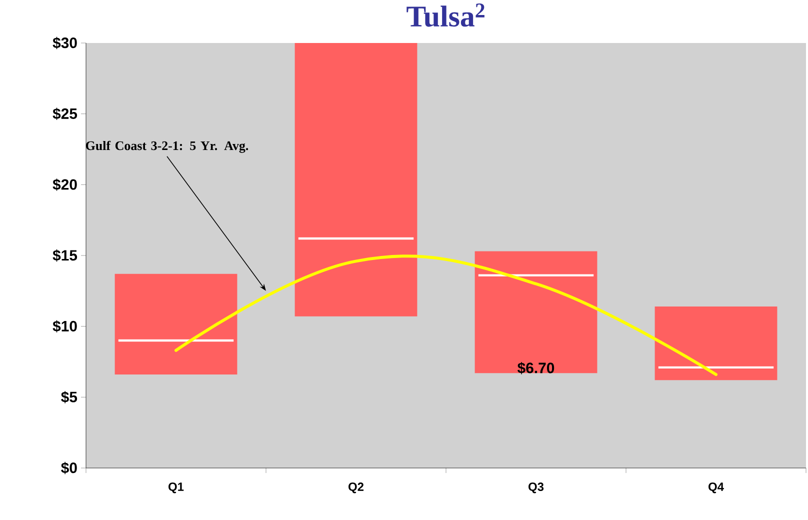  Describe the element at coordinates (167, 146) in the screenshot. I see `text: Gulf Coast 3-2-1: 5 Yr. Avg.` at that location.